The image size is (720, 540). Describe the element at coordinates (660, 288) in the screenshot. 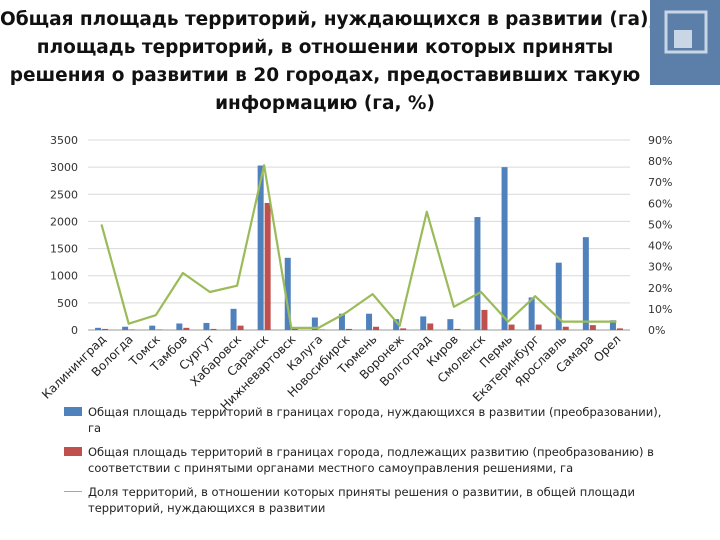

I see `y-right-tick-label: 20%` at that location.